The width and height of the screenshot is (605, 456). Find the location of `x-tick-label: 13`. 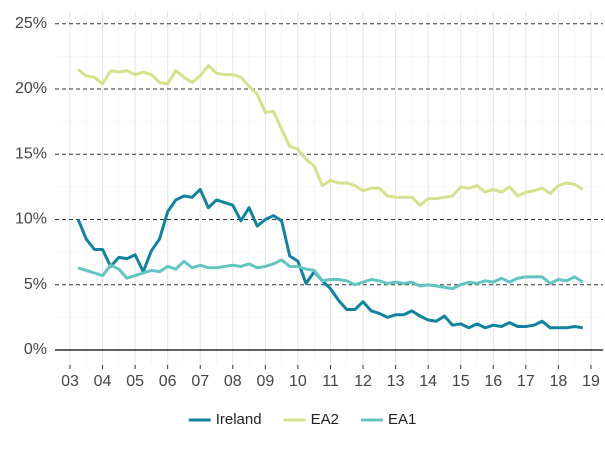

x-tick-label: 13 is located at coordinates (396, 381).